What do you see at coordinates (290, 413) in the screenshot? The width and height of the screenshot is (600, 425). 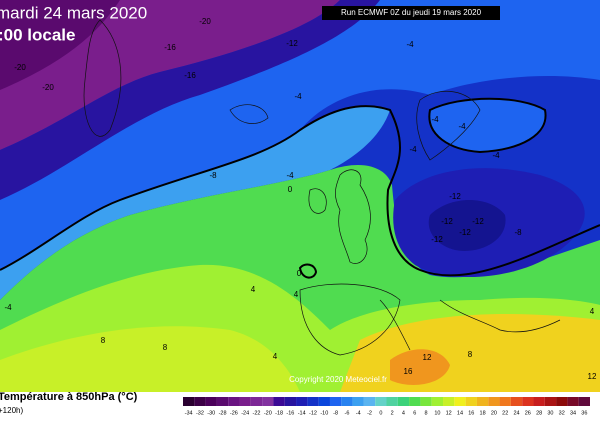 I see `scale-label: -16` at bounding box center [290, 413].